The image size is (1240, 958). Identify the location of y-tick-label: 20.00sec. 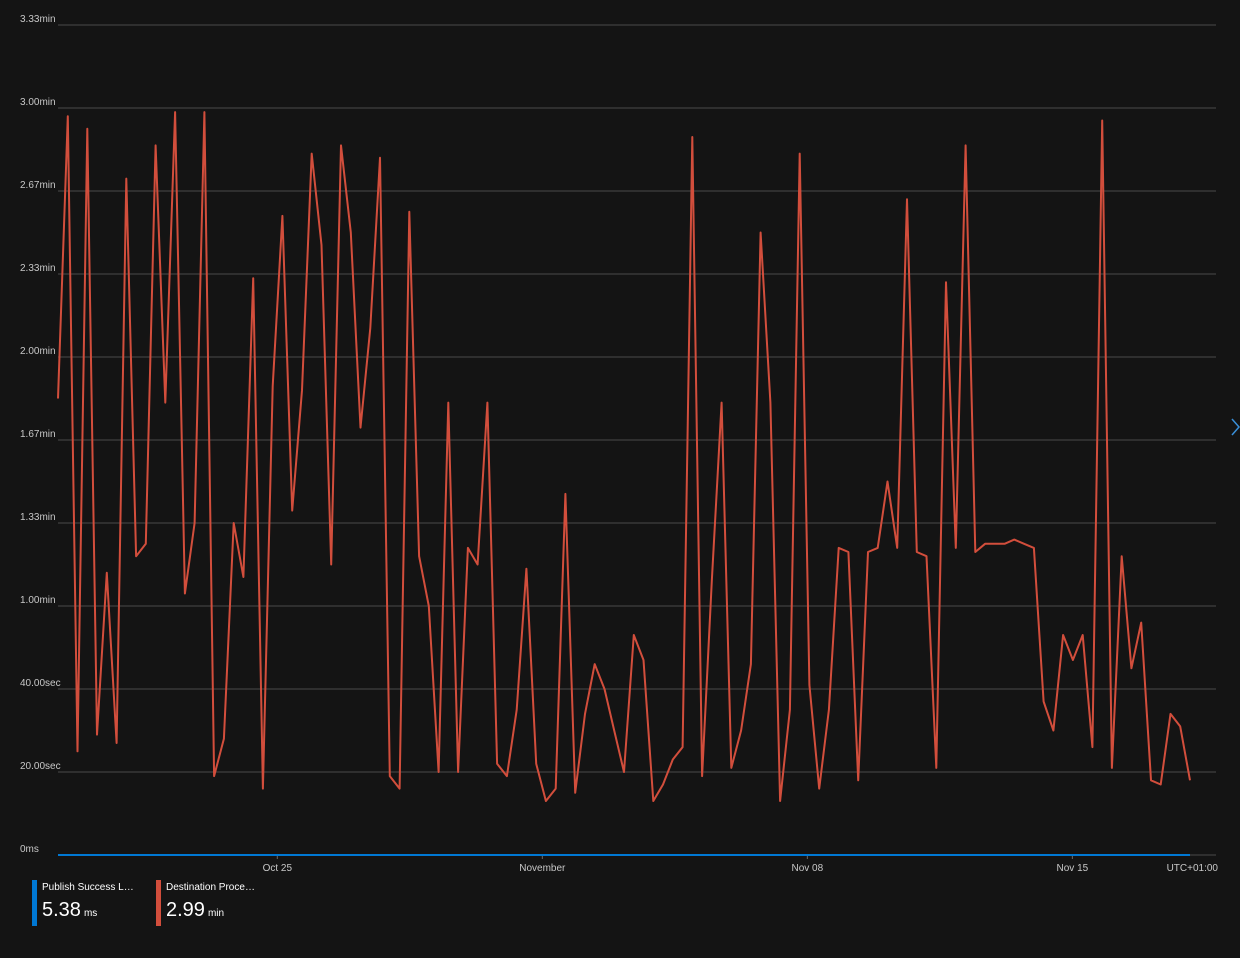
(40, 766).